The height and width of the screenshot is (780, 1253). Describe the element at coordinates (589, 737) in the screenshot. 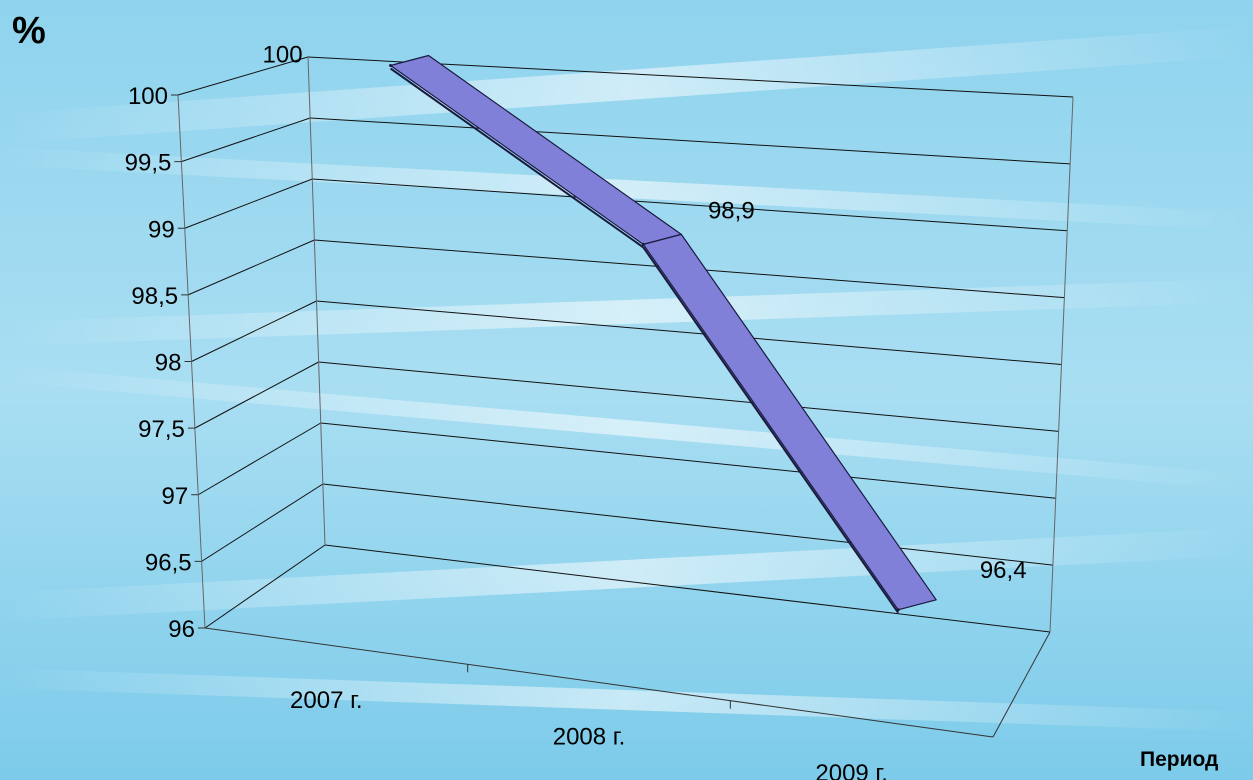

I see `x-tick-label: 2008 г.` at that location.